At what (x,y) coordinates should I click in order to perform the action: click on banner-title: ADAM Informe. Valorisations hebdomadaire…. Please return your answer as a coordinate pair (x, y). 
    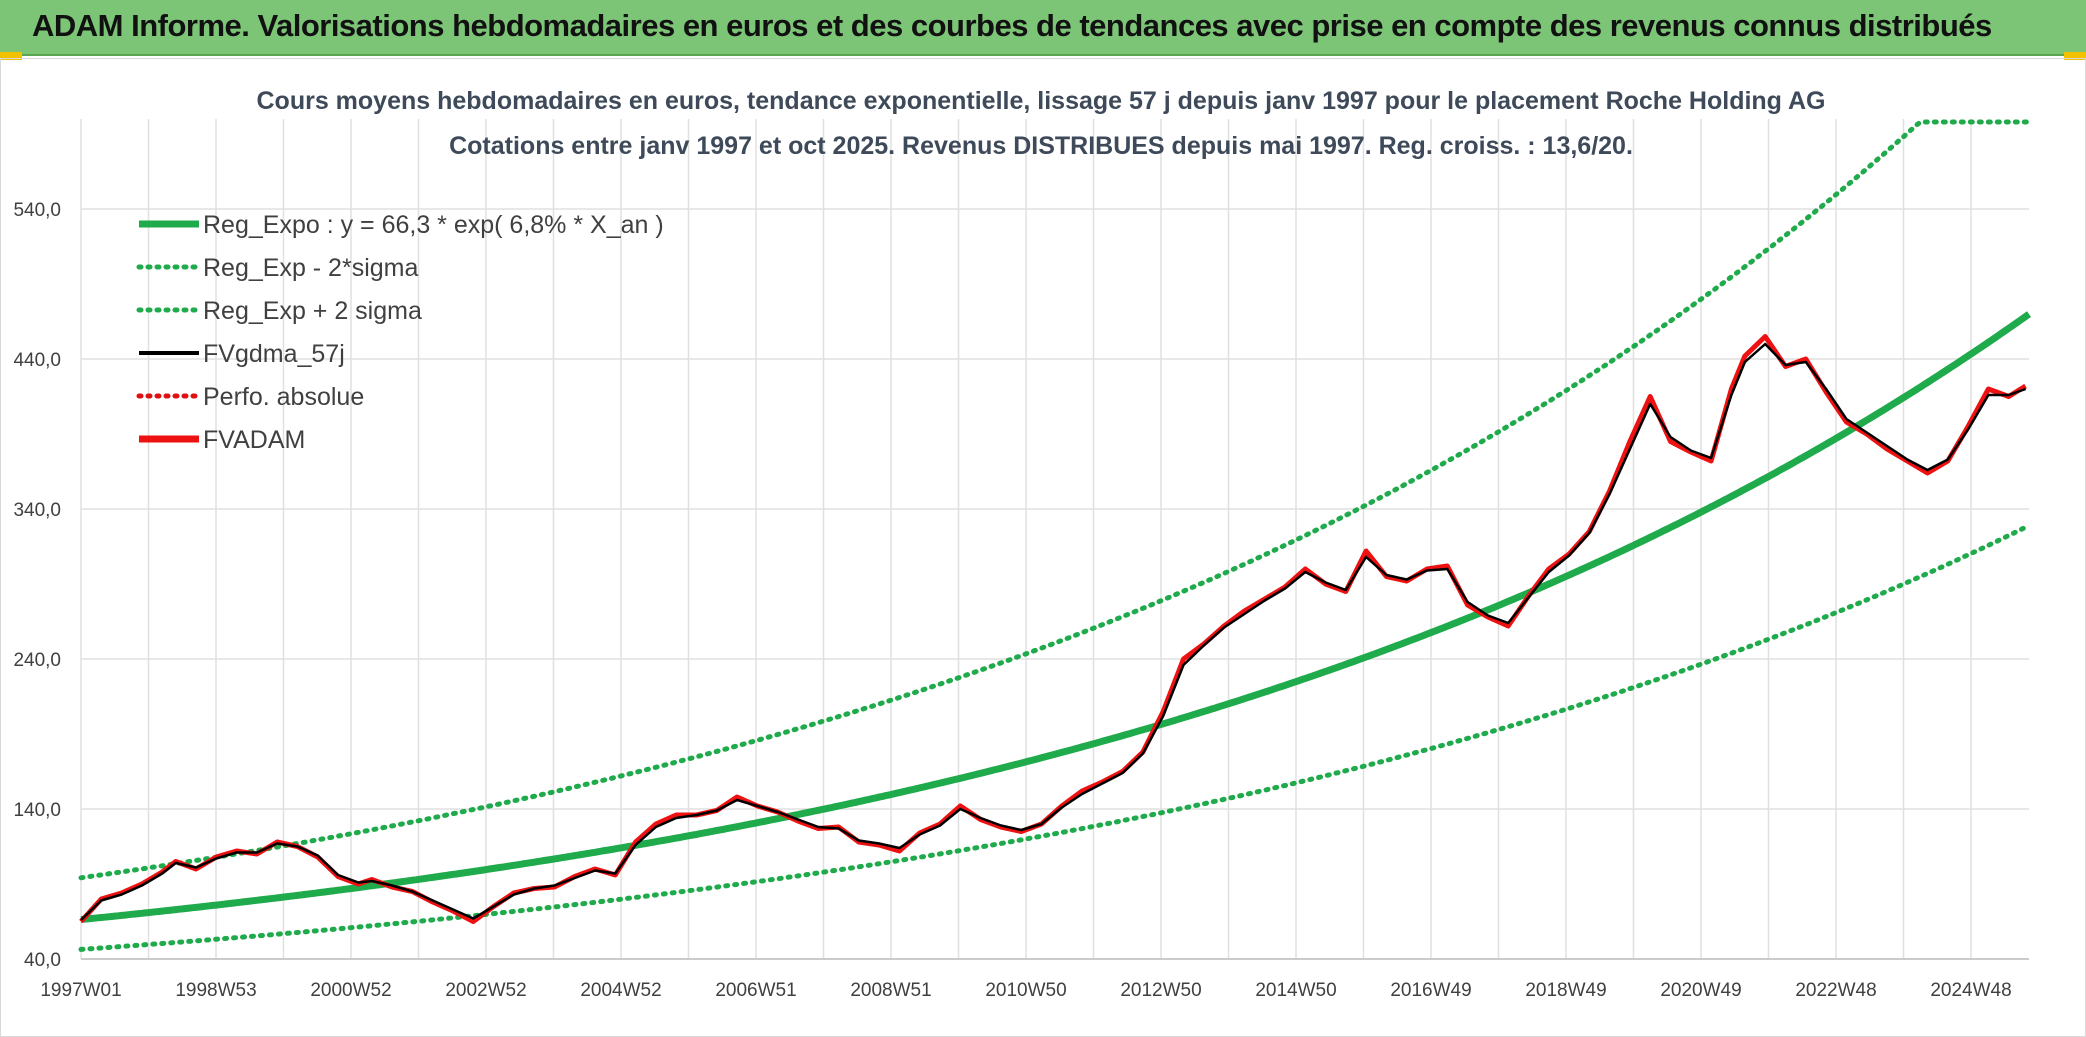
    Looking at the image, I should click on (1012, 25).